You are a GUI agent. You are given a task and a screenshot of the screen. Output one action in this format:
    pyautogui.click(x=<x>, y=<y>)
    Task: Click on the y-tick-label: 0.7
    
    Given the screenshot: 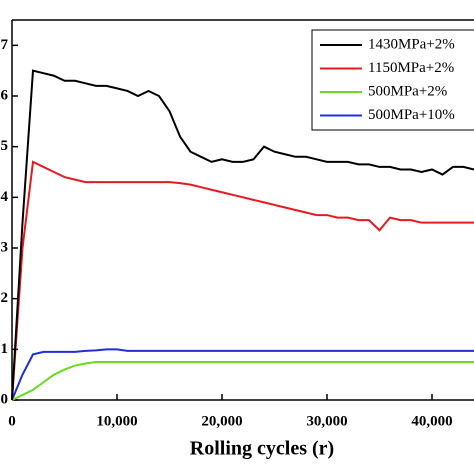 What is the action you would take?
    pyautogui.click(x=4, y=45)
    